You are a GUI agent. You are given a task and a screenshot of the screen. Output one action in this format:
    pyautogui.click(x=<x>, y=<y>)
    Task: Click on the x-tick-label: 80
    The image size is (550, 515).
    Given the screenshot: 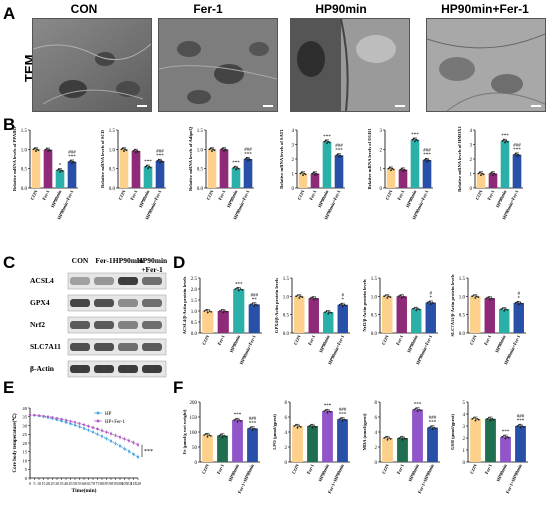 What is the action you would take?
    pyautogui.click(x=102, y=483)
    